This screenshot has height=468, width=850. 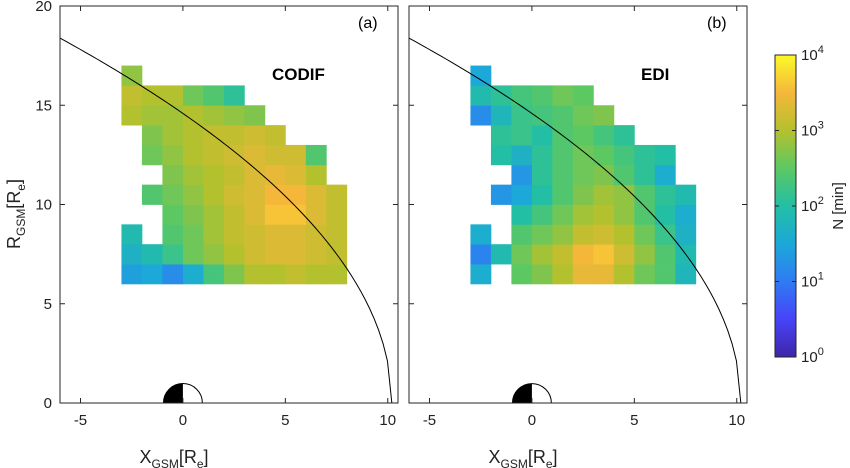 What do you see at coordinates (48, 403) in the screenshot?
I see `y-tick-label: 0` at bounding box center [48, 403].